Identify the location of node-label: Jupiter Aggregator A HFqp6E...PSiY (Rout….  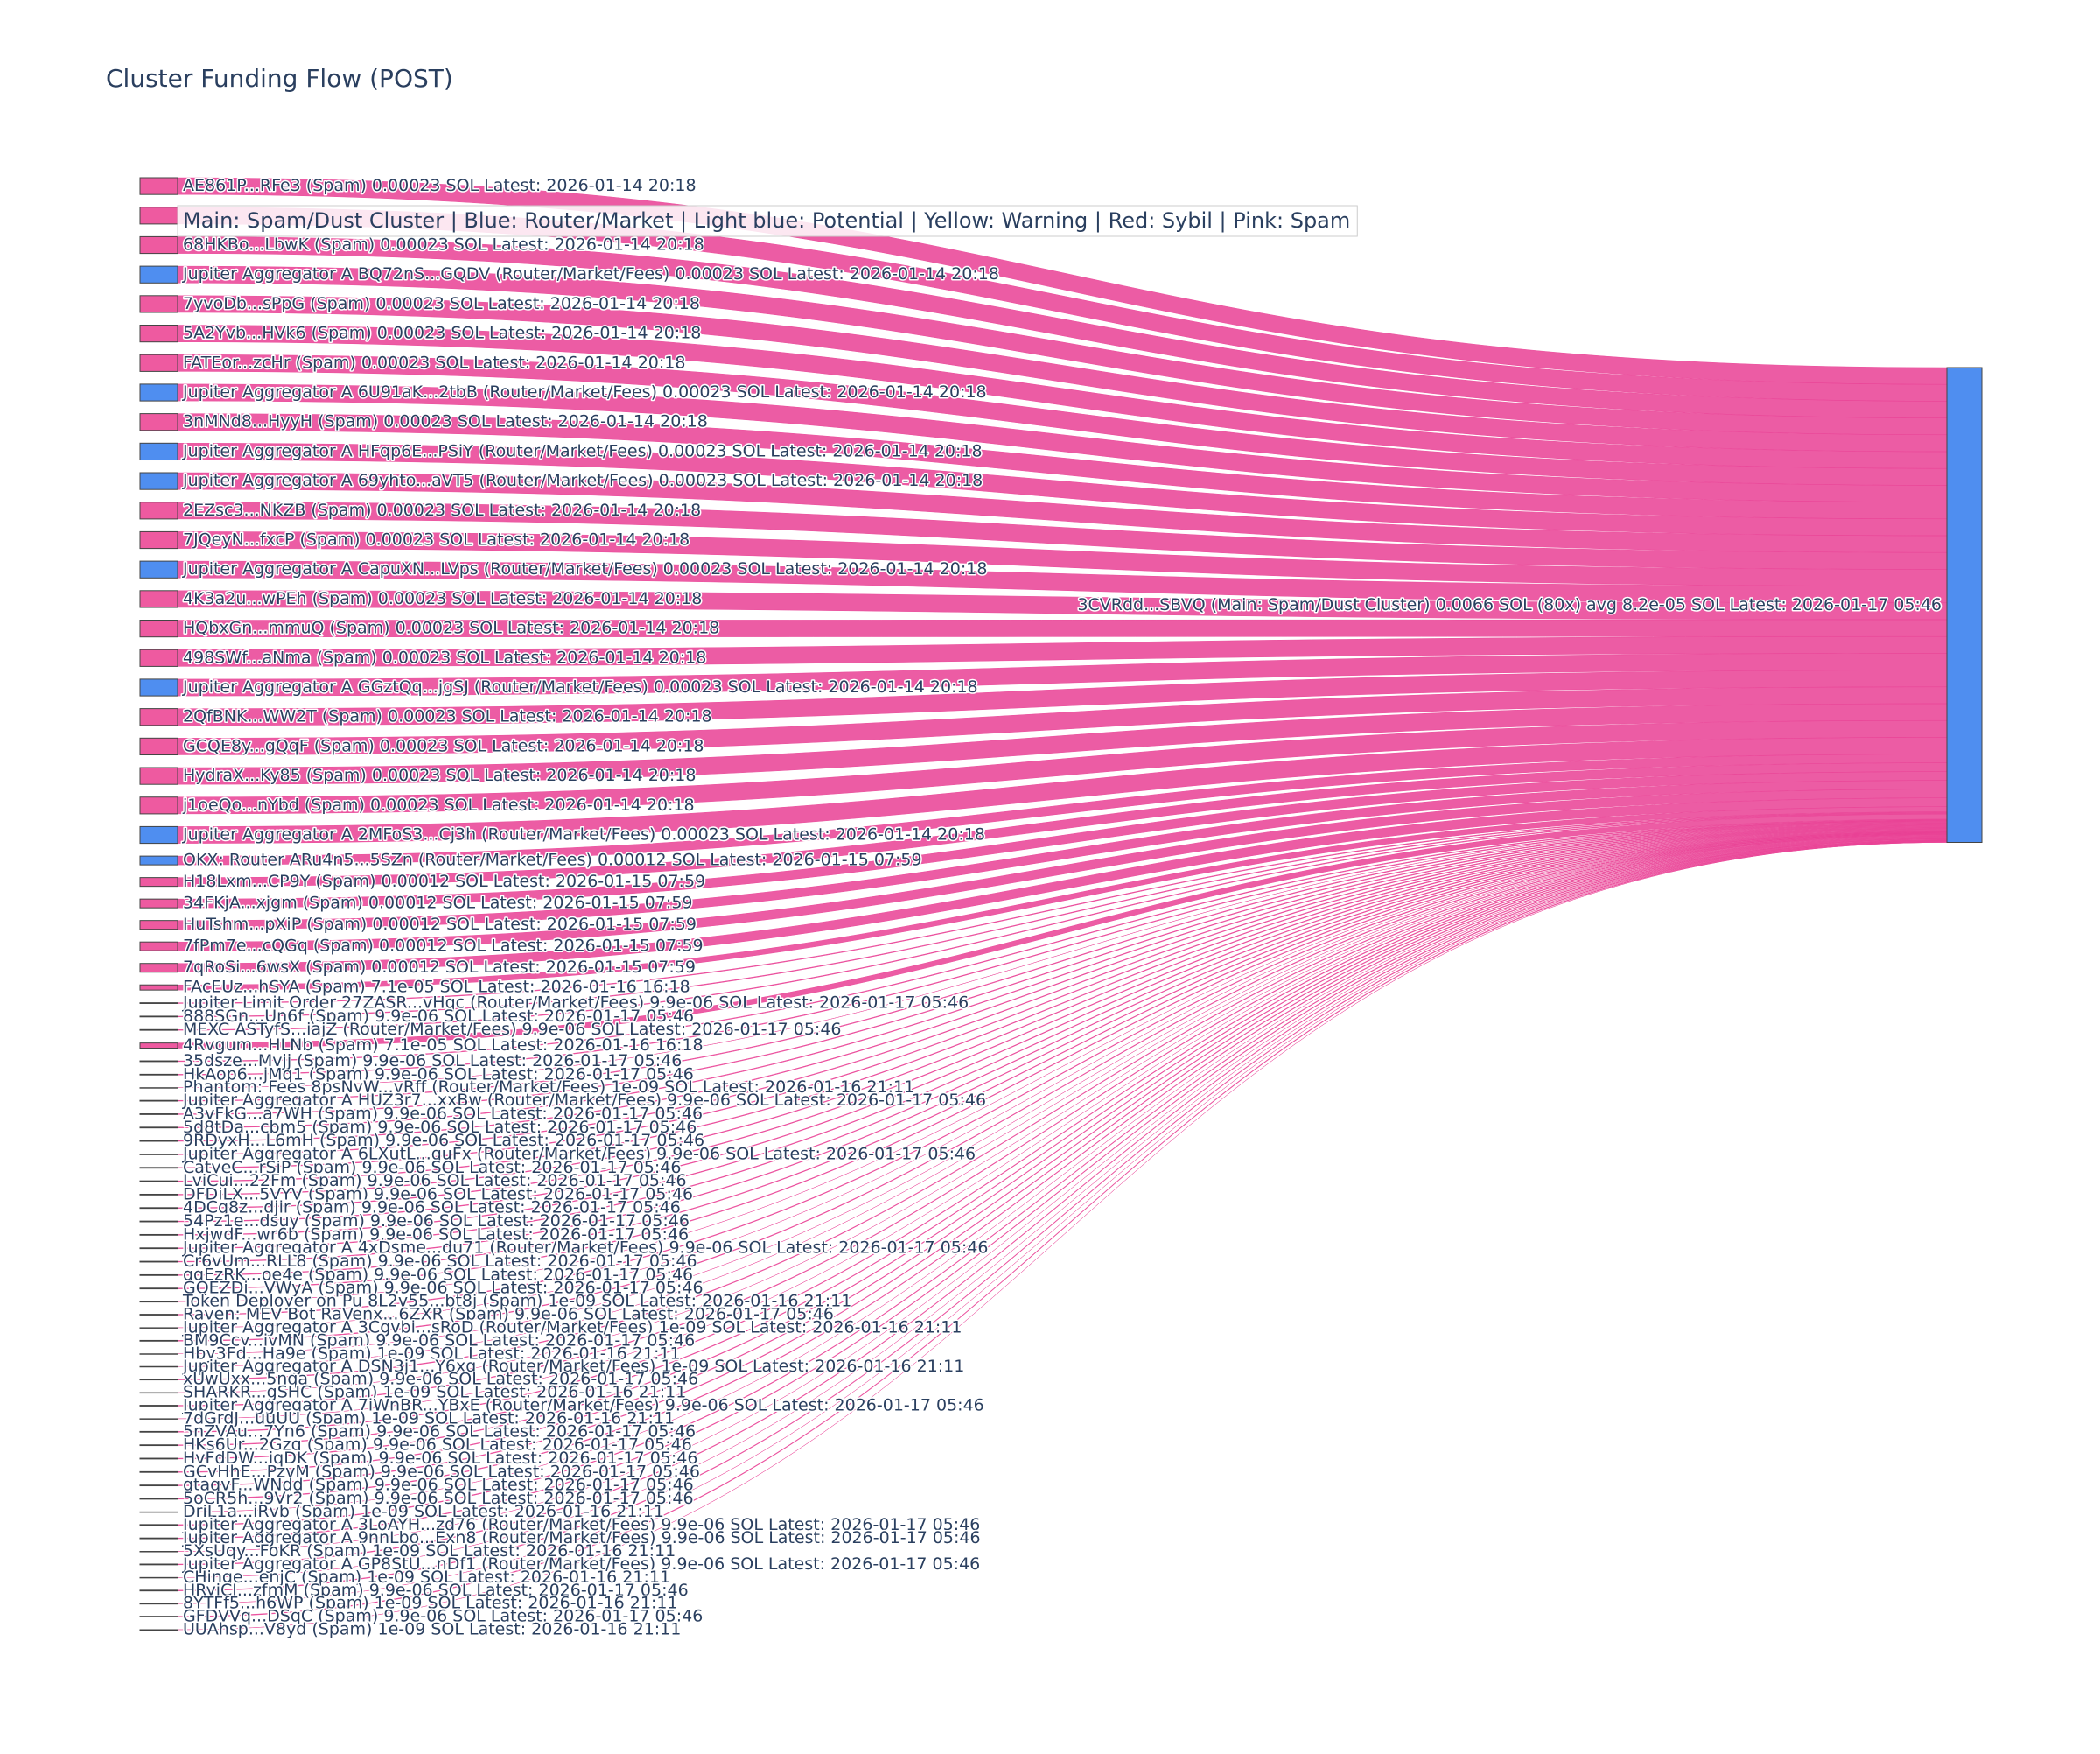
(582, 450).